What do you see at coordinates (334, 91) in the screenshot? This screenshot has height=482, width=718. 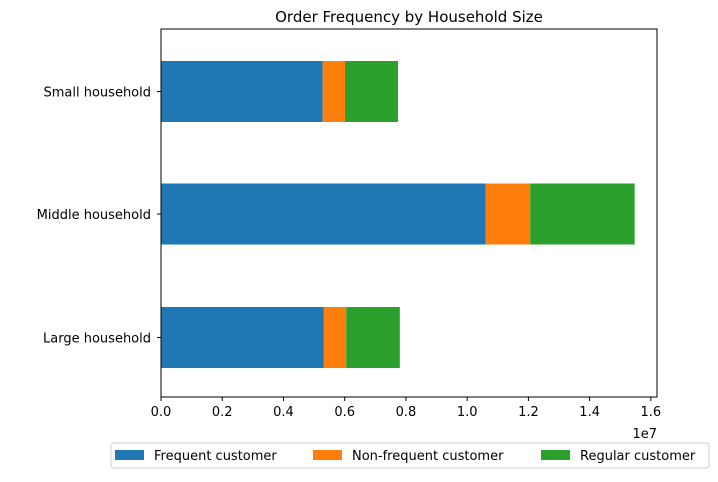 I see `bar-small-household-non-frequent-customer` at bounding box center [334, 91].